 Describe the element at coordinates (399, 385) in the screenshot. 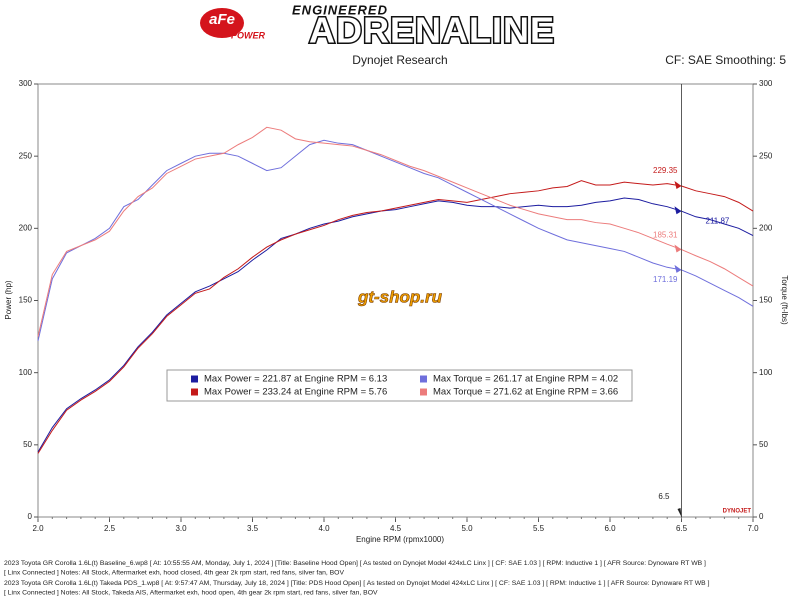

I see `legend` at that location.